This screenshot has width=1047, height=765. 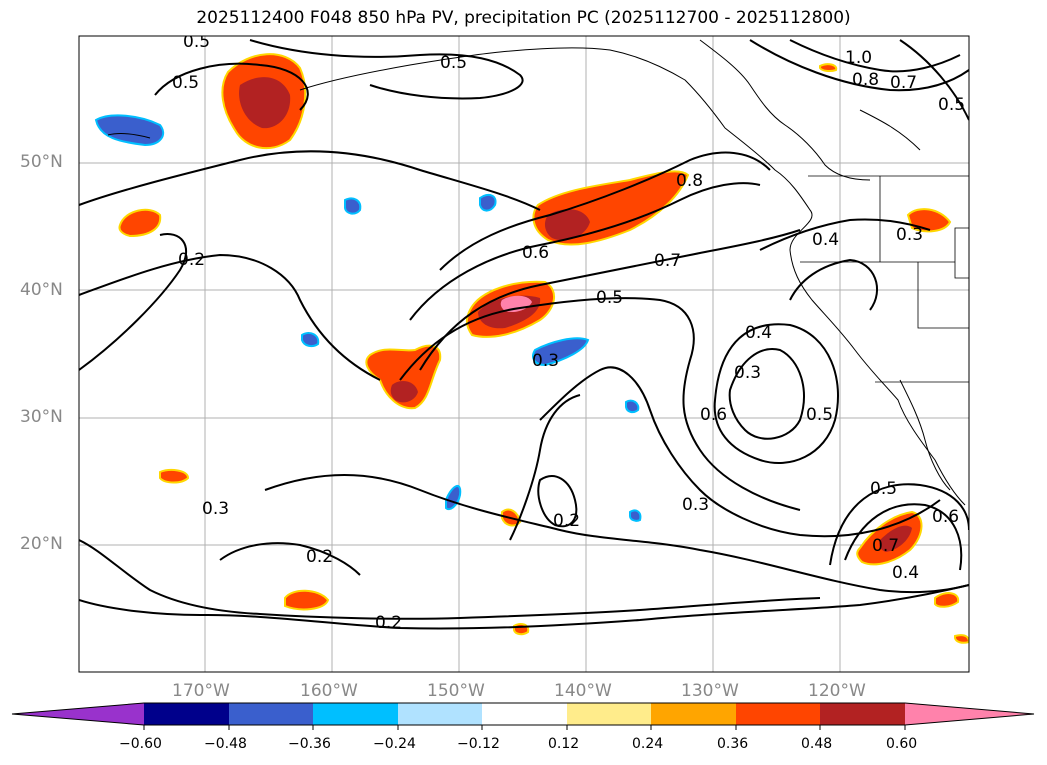 What do you see at coordinates (583, 691) in the screenshot?
I see `lon-label-140w: 140°W` at bounding box center [583, 691].